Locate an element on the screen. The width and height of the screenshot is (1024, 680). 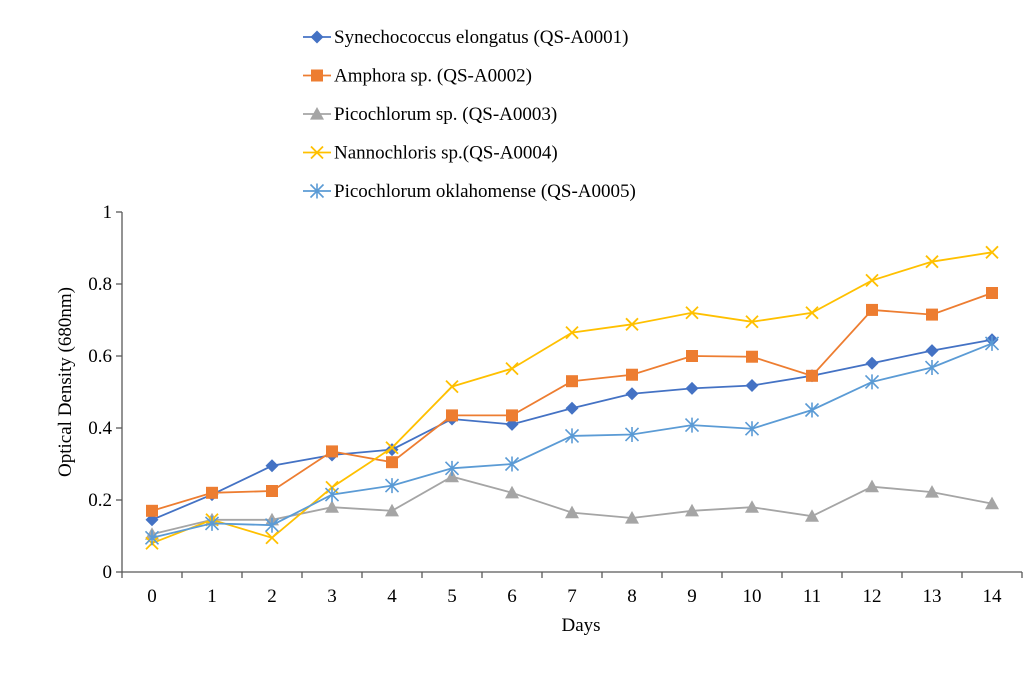
legend-label: Synechococcus elongatus (QS-A0001) is located at coordinates (481, 37).